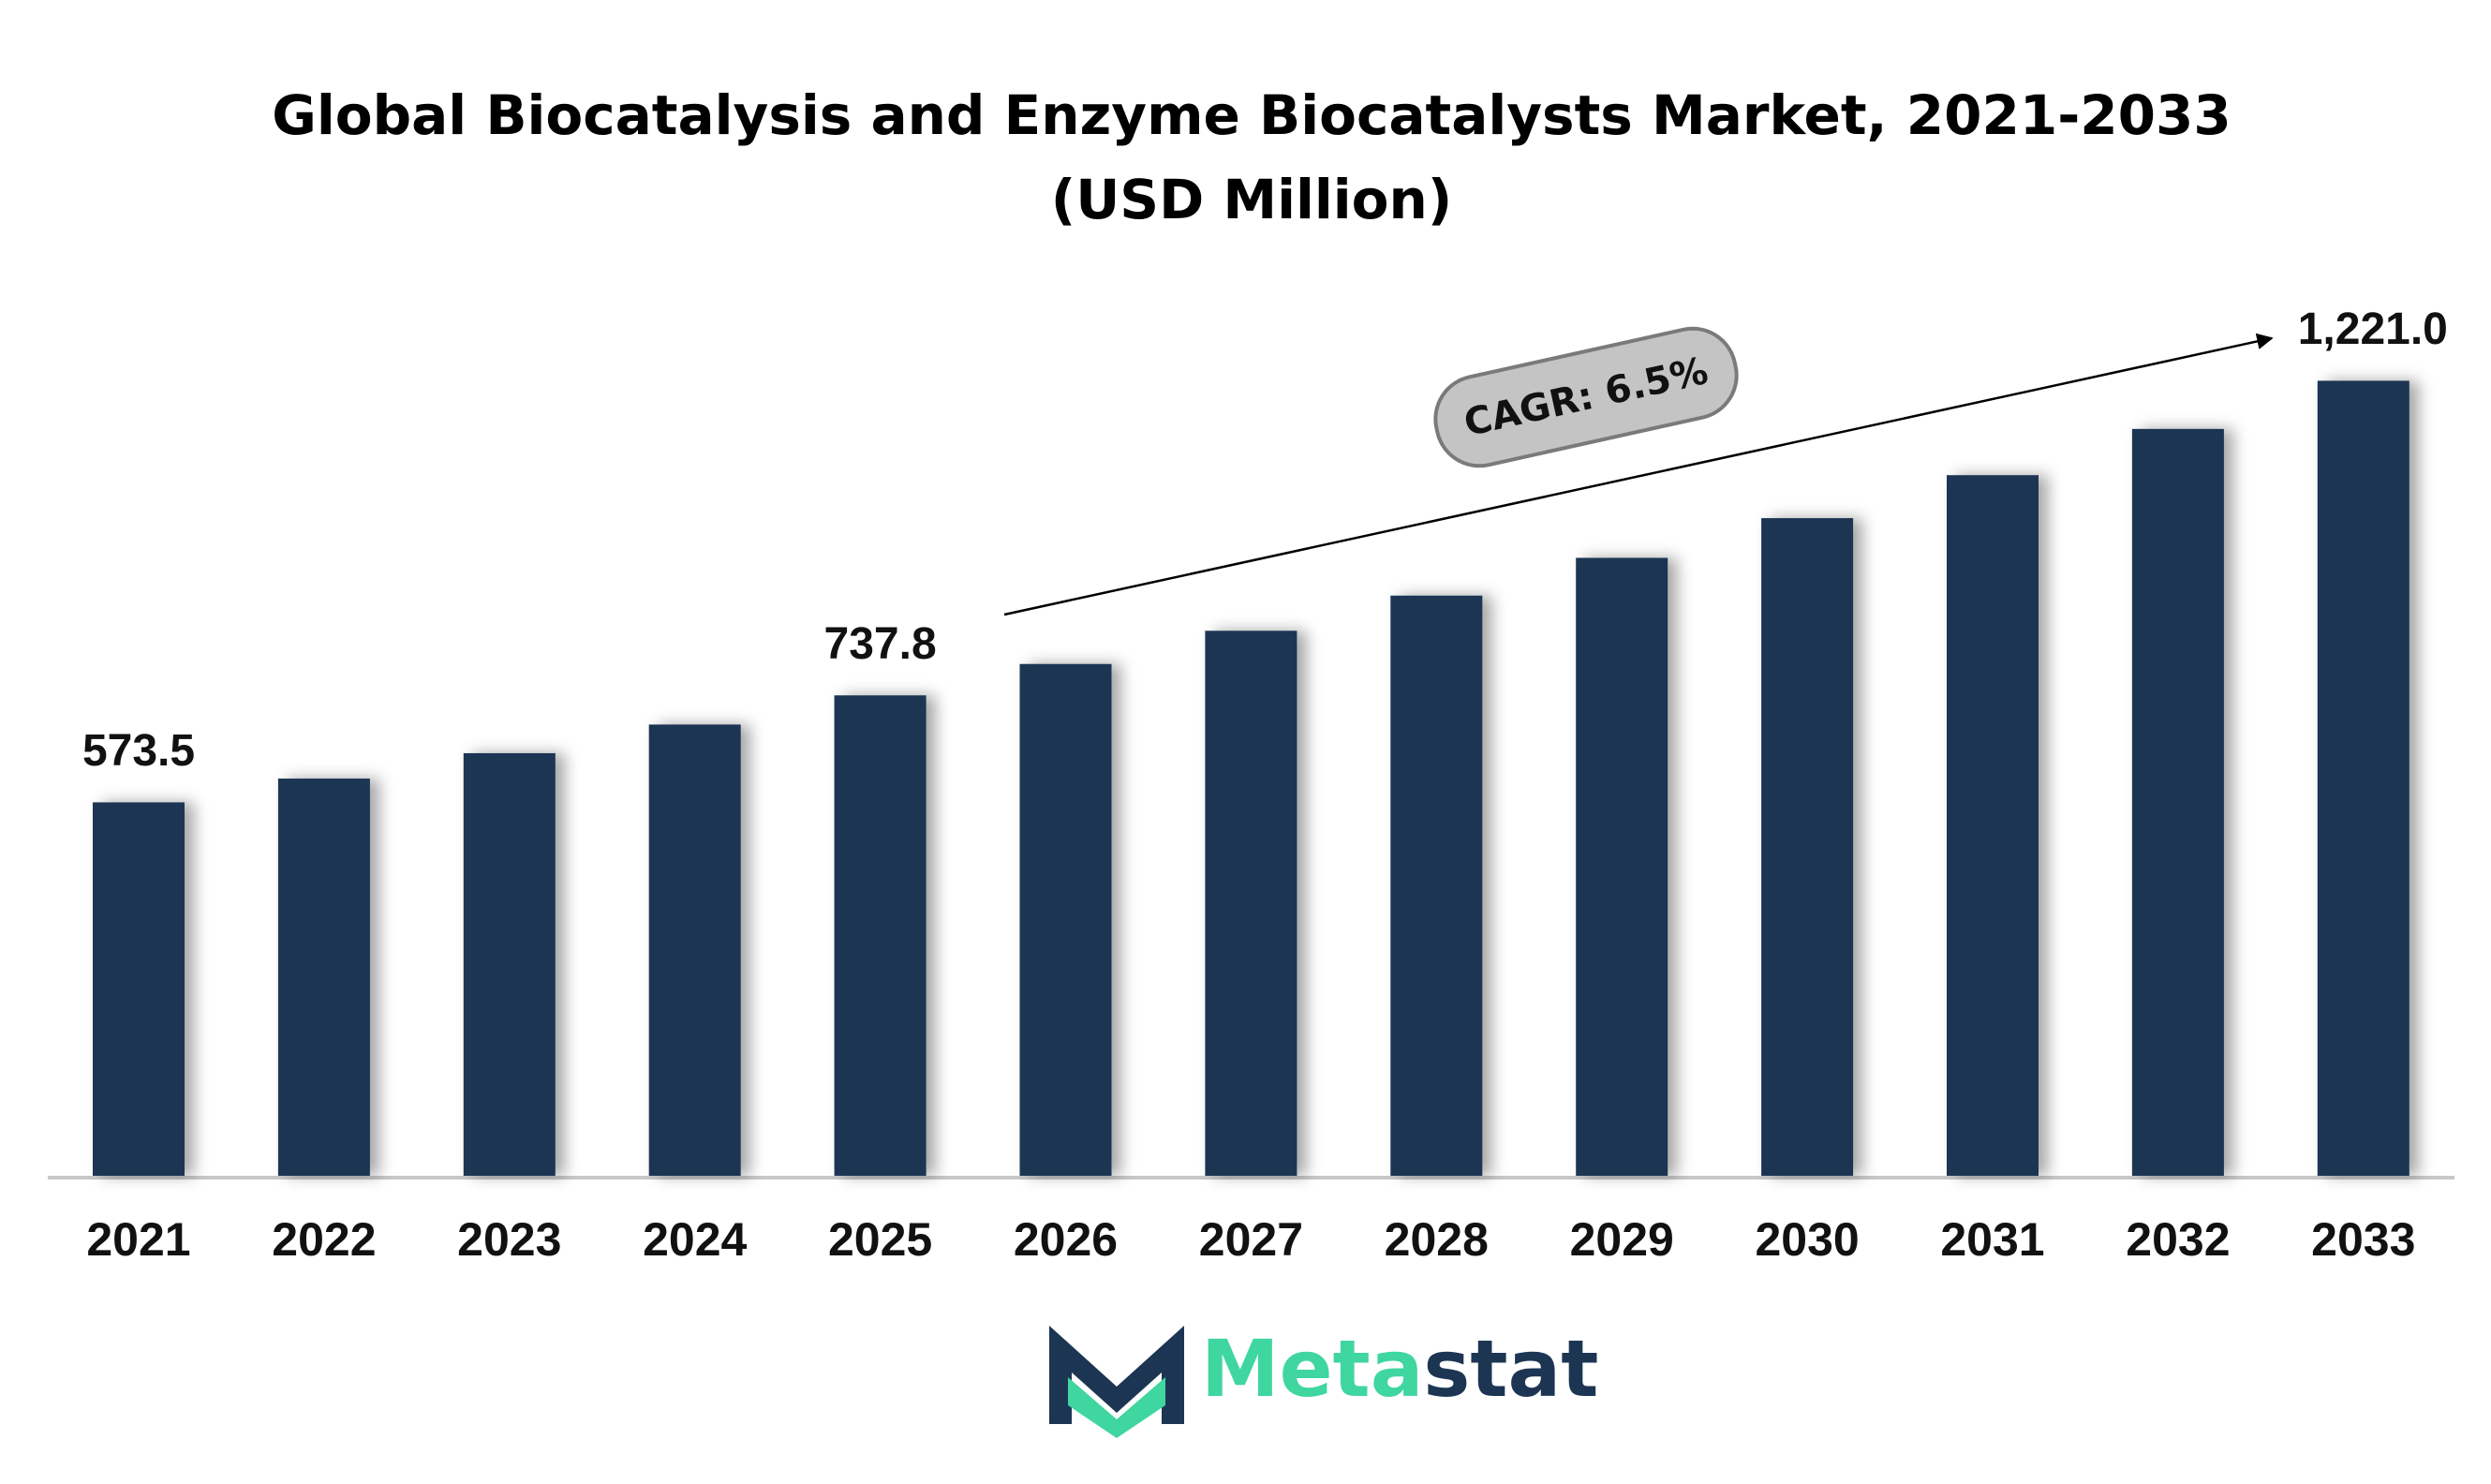 The height and width of the screenshot is (1484, 2491). What do you see at coordinates (2373, 329) in the screenshot?
I see `data-label: 1,221.0` at bounding box center [2373, 329].